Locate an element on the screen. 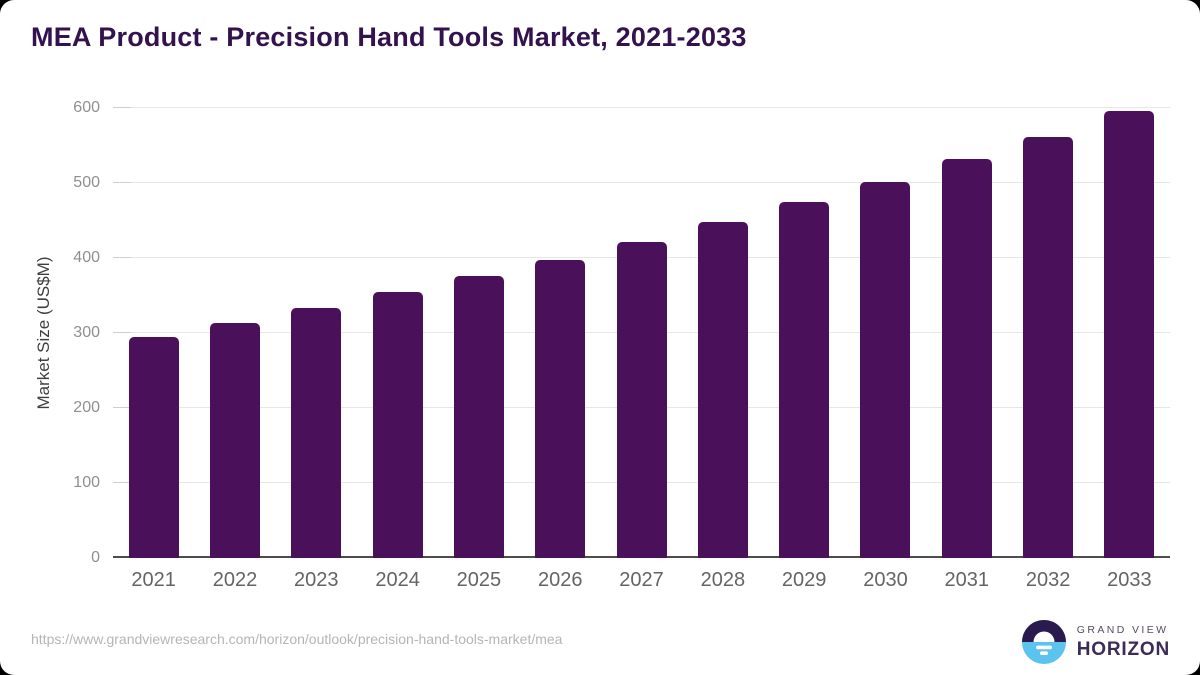  x-tick-label: 2021 is located at coordinates (153, 580).